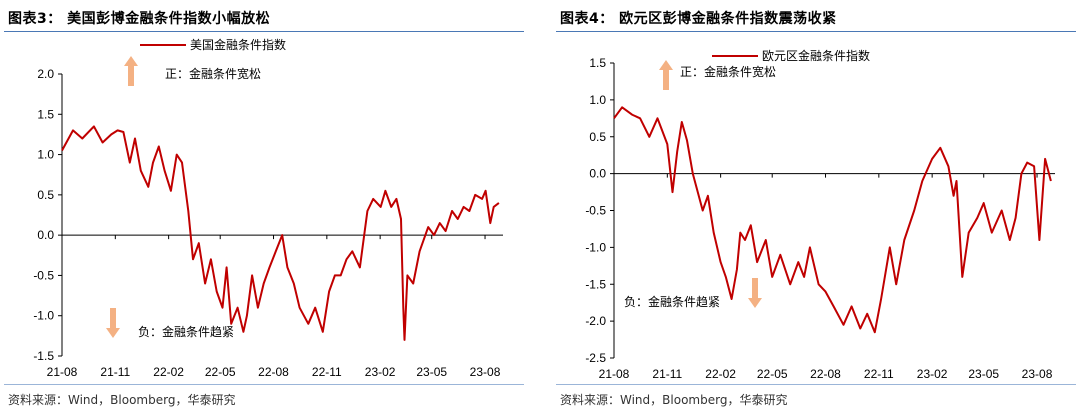 This screenshot has width=1080, height=414. What do you see at coordinates (139, 19) in the screenshot?
I see `figure-title: 图表3： 美国彭博金融条件指数小幅放松` at bounding box center [139, 19].